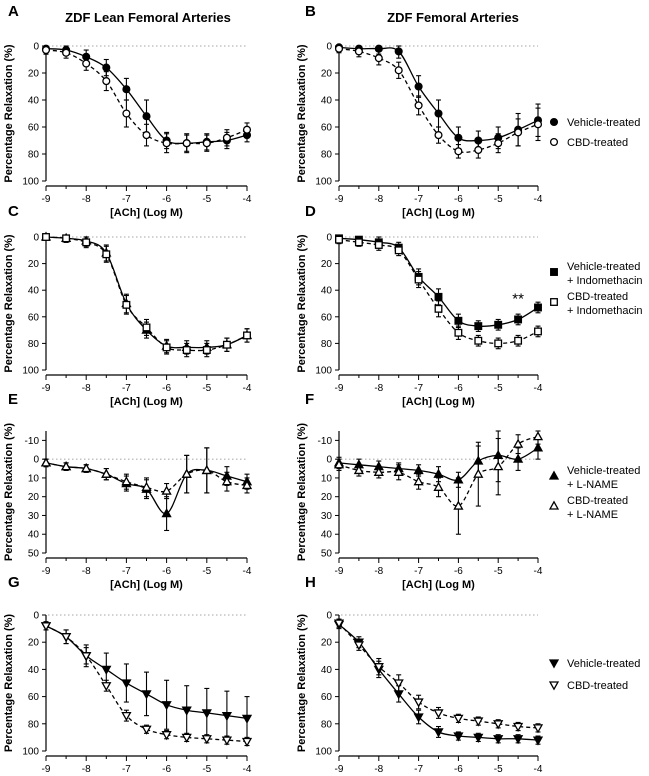 This screenshot has width=649, height=776. I want to click on legend-label: Vehicle-treated, so click(603, 123).